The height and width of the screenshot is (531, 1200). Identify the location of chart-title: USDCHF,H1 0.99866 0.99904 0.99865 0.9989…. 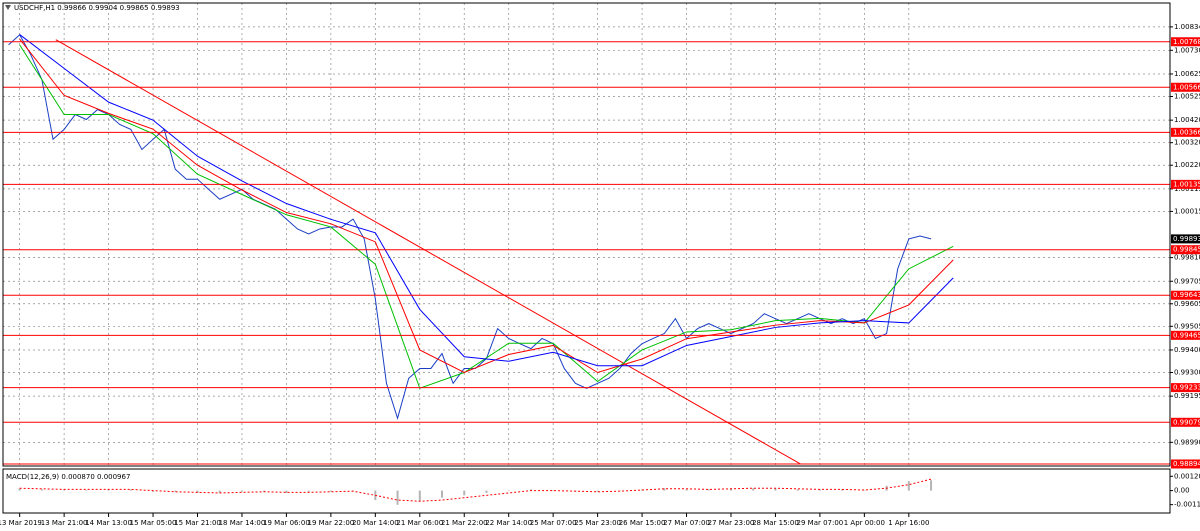
(97, 8).